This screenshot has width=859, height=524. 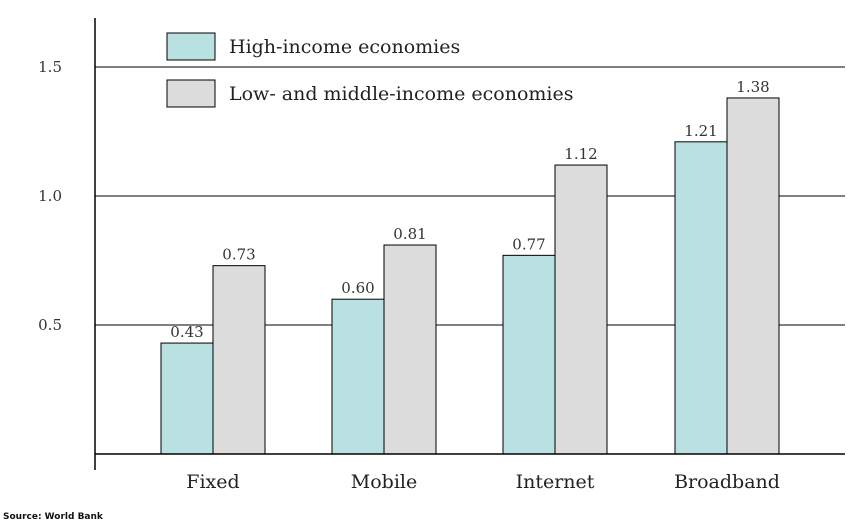 What do you see at coordinates (483, 482) in the screenshot?
I see `x-axis-categories: Fixed Mobile Internet Broadband` at bounding box center [483, 482].